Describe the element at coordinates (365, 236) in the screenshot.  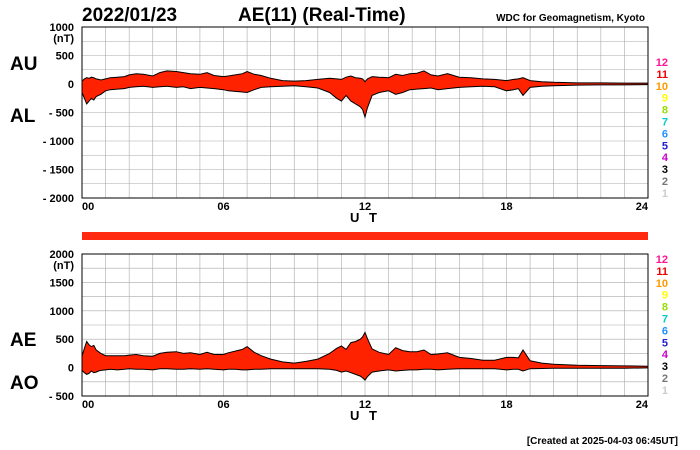
I see `separator-bar` at that location.